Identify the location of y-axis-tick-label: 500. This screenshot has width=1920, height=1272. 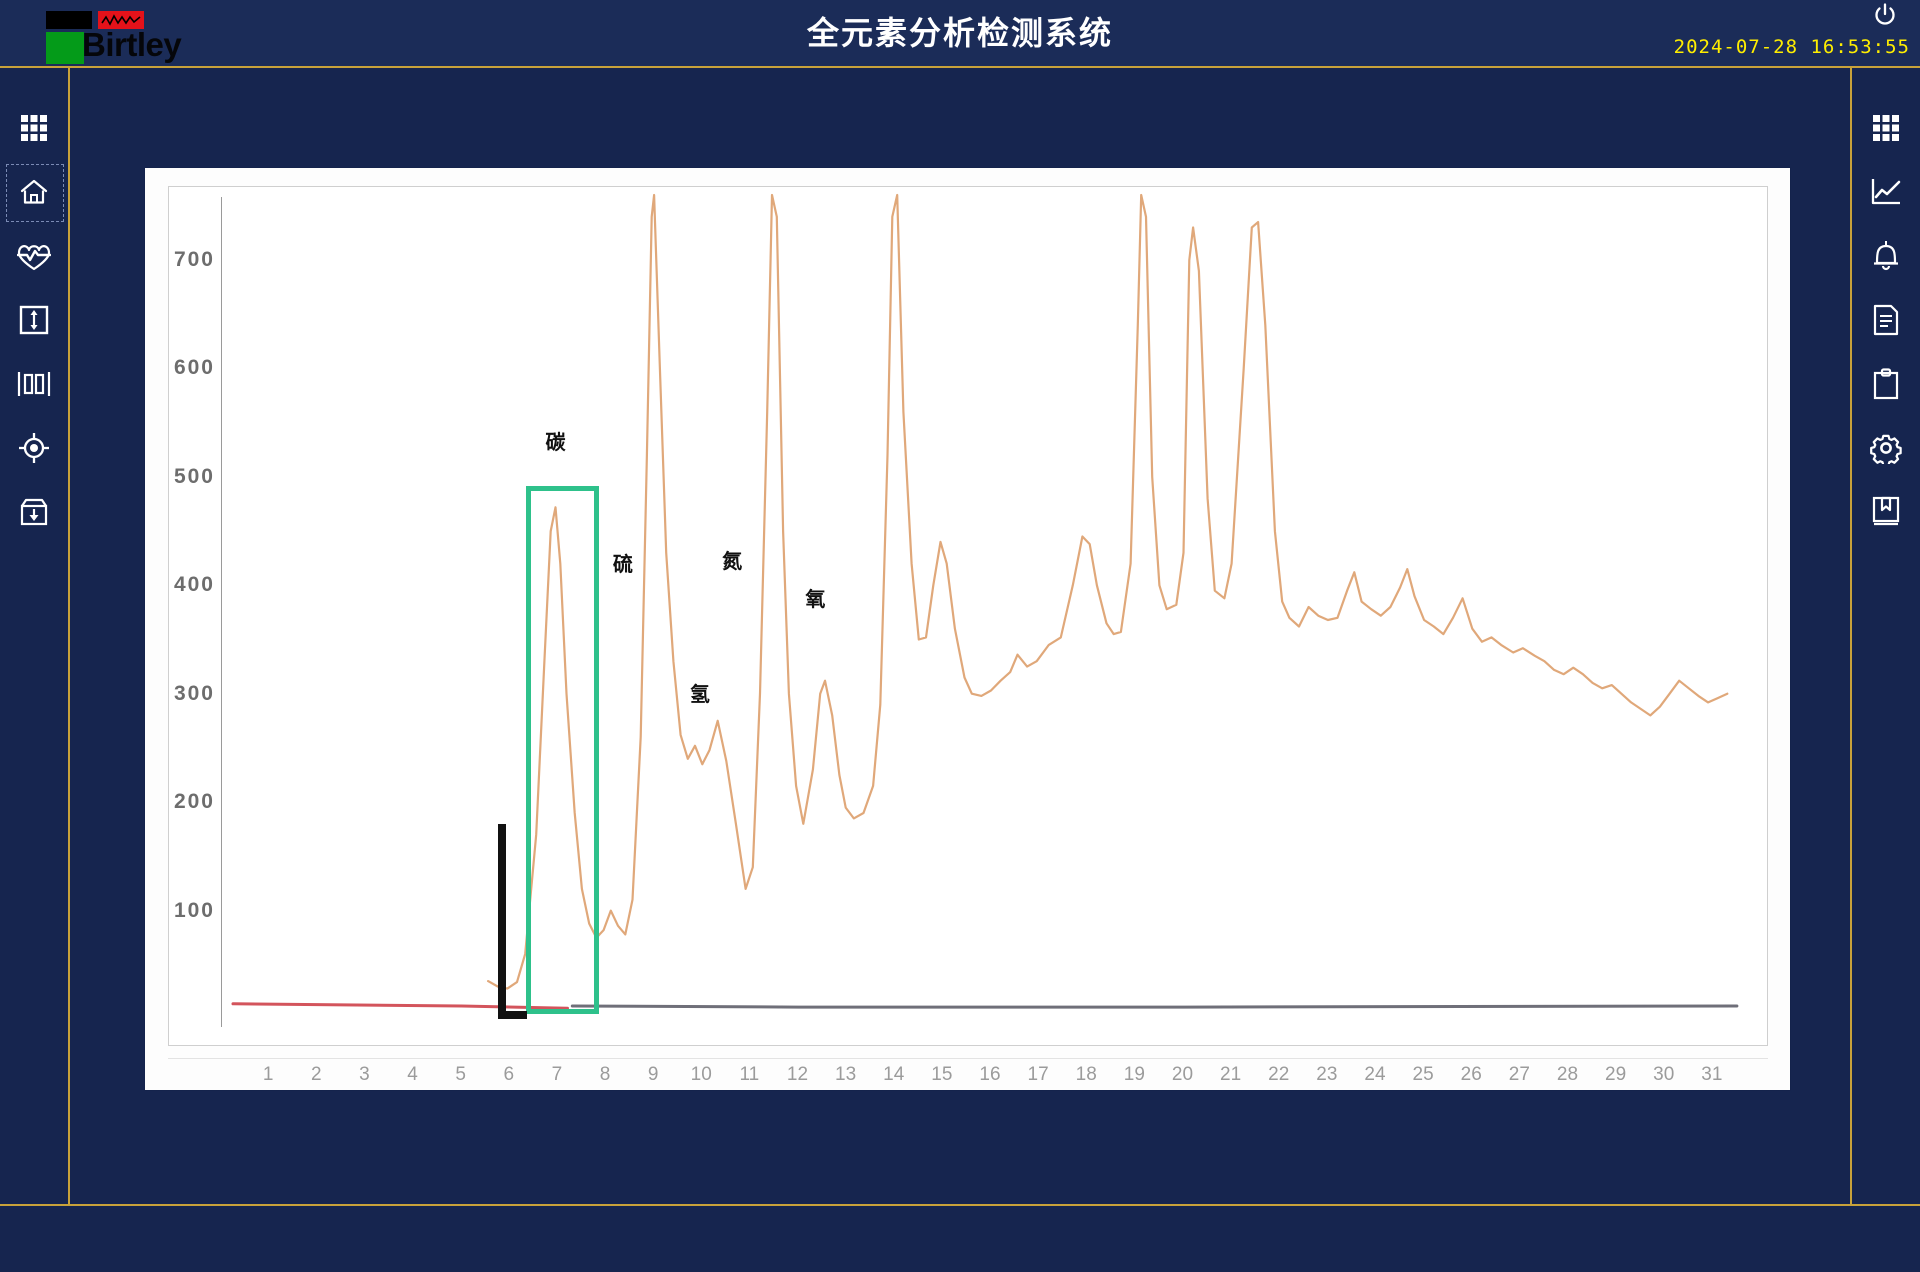
(194, 476).